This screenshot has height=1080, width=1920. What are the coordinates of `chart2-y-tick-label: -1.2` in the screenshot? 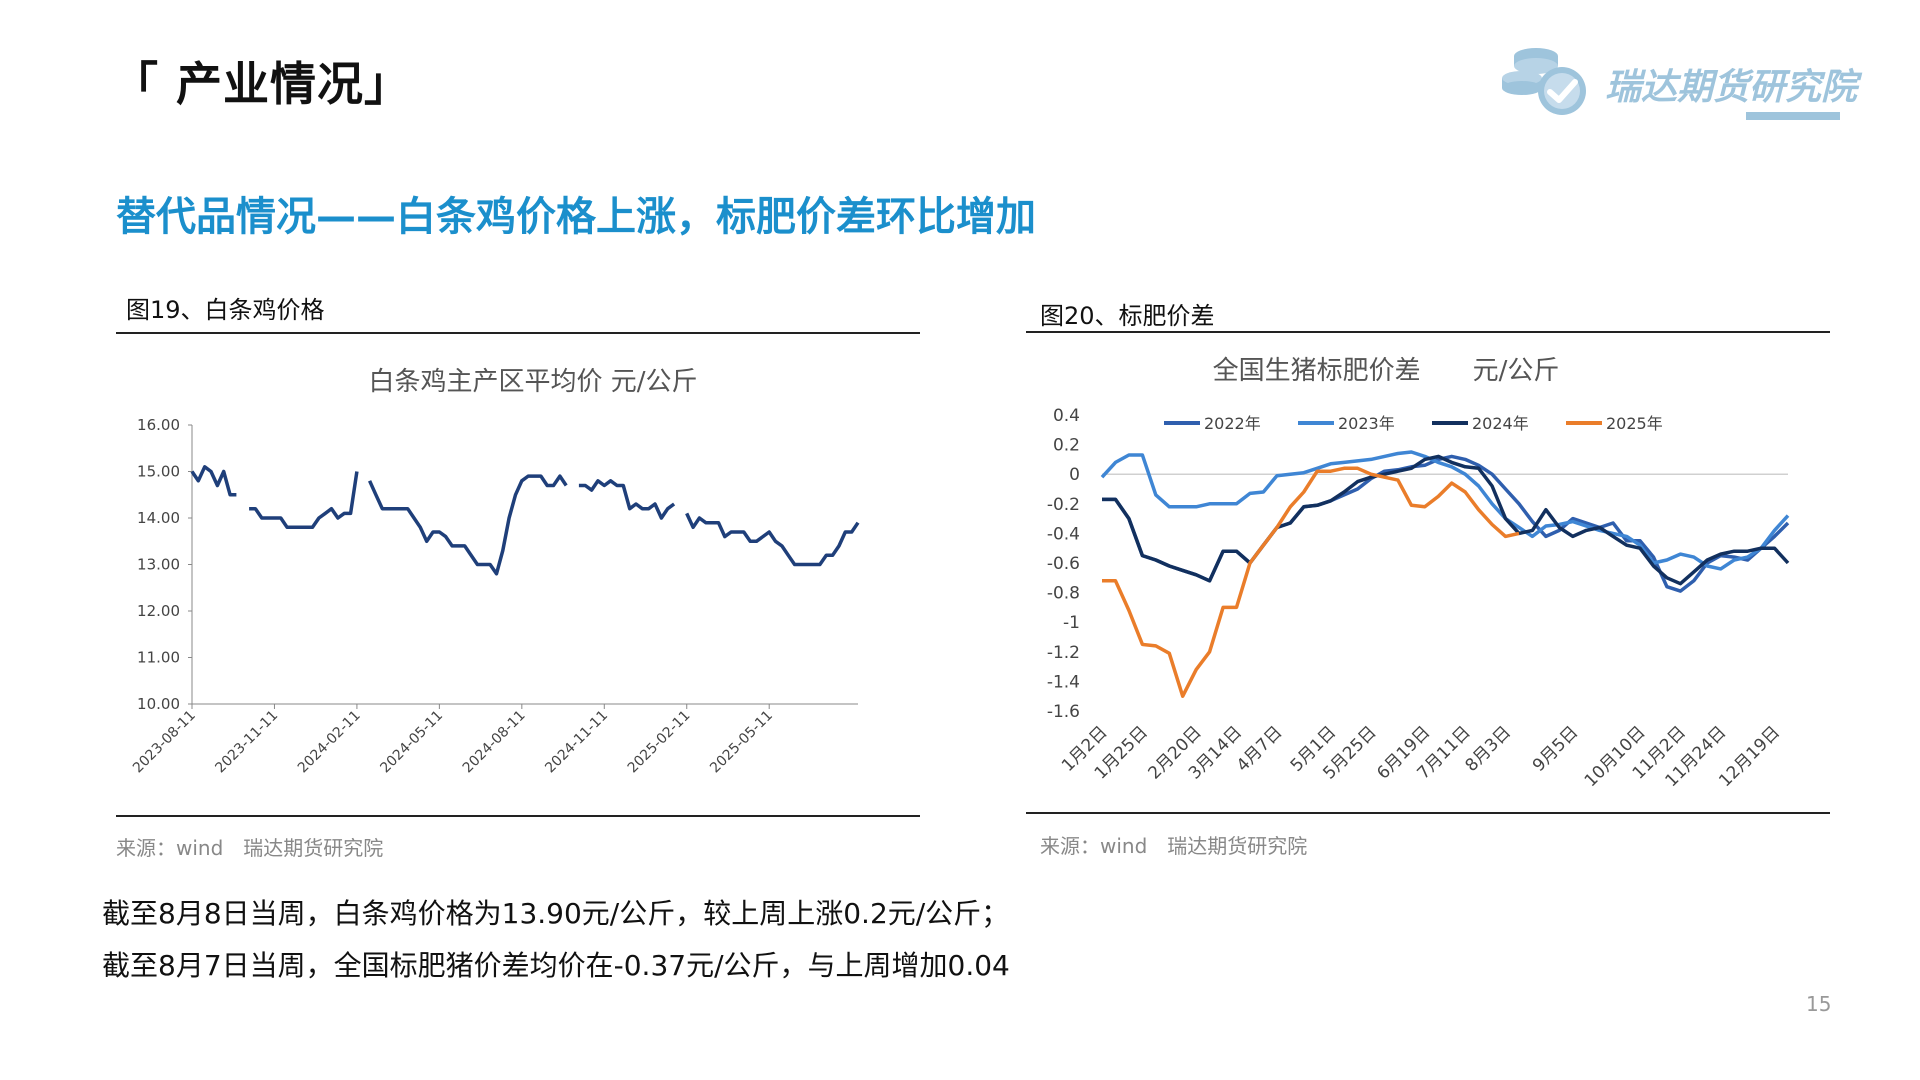 It's located at (1063, 653).